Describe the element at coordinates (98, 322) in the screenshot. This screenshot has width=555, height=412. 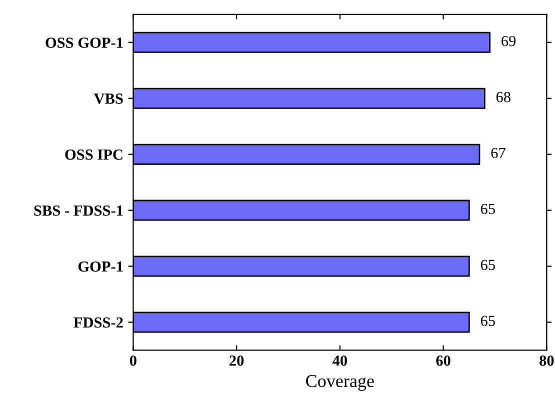
I see `y-tick-label: FDSS-2` at that location.